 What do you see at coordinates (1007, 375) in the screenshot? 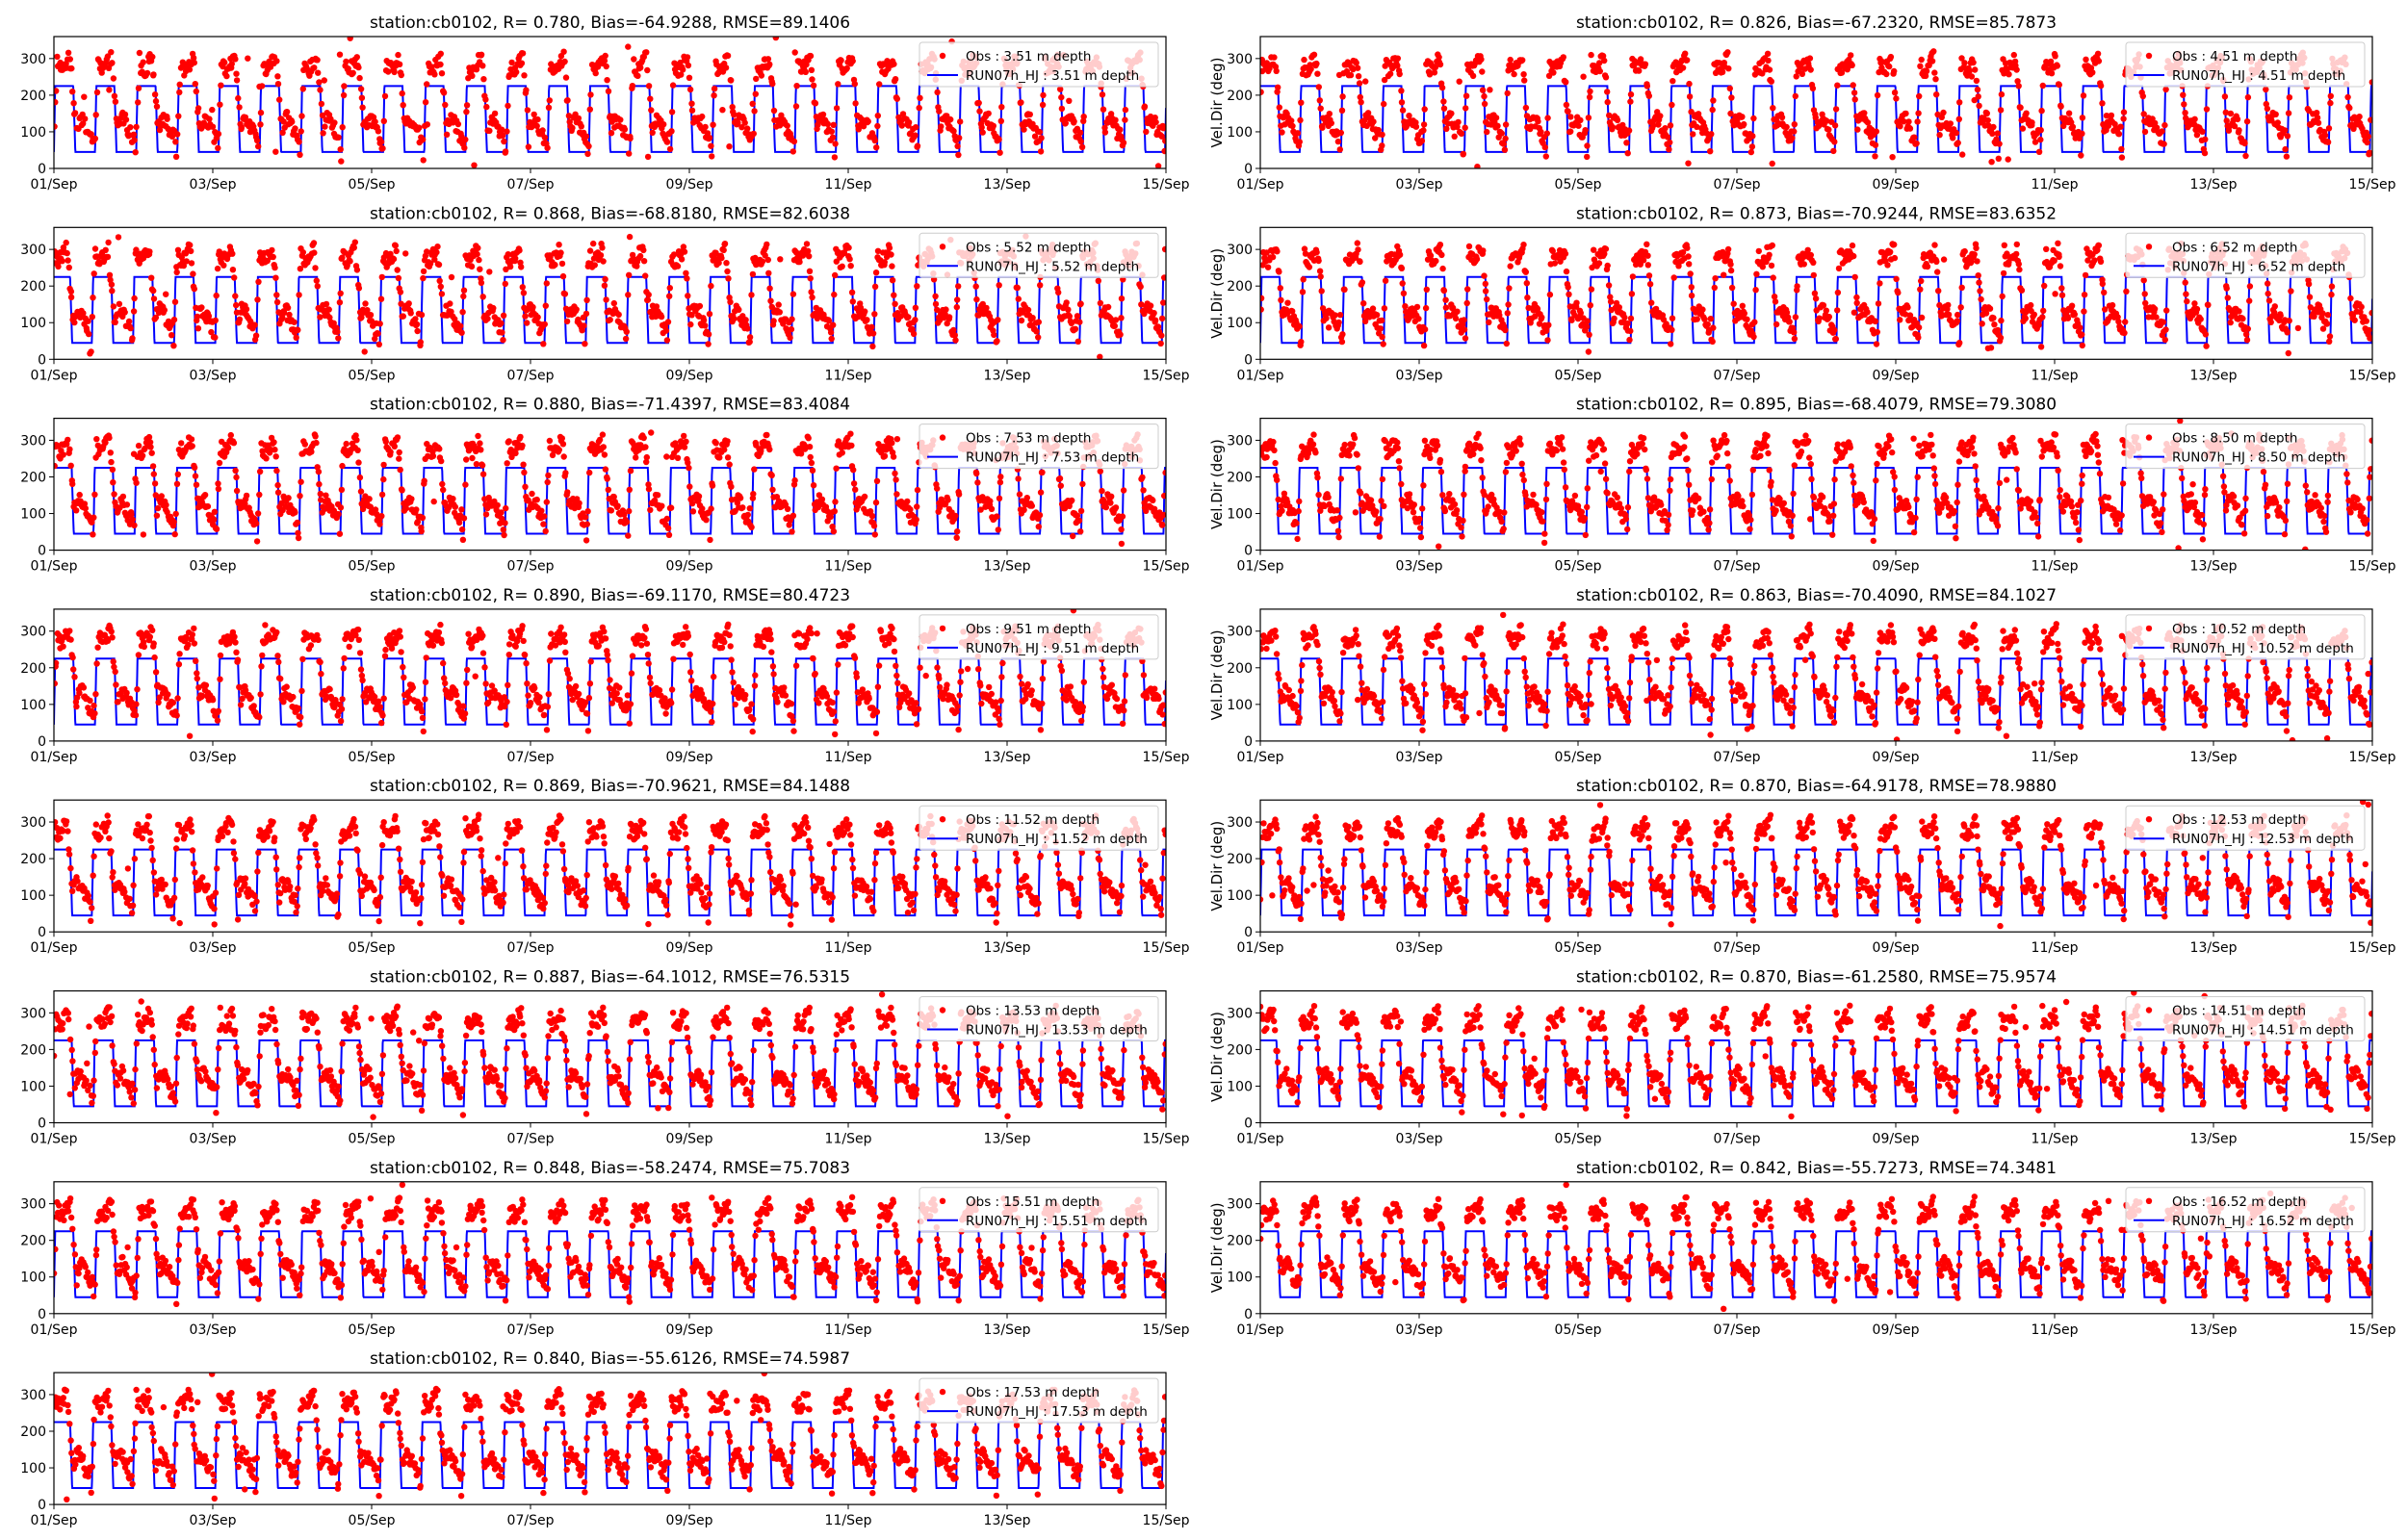
I see `x-tick-label: 13/Sep` at bounding box center [1007, 375].